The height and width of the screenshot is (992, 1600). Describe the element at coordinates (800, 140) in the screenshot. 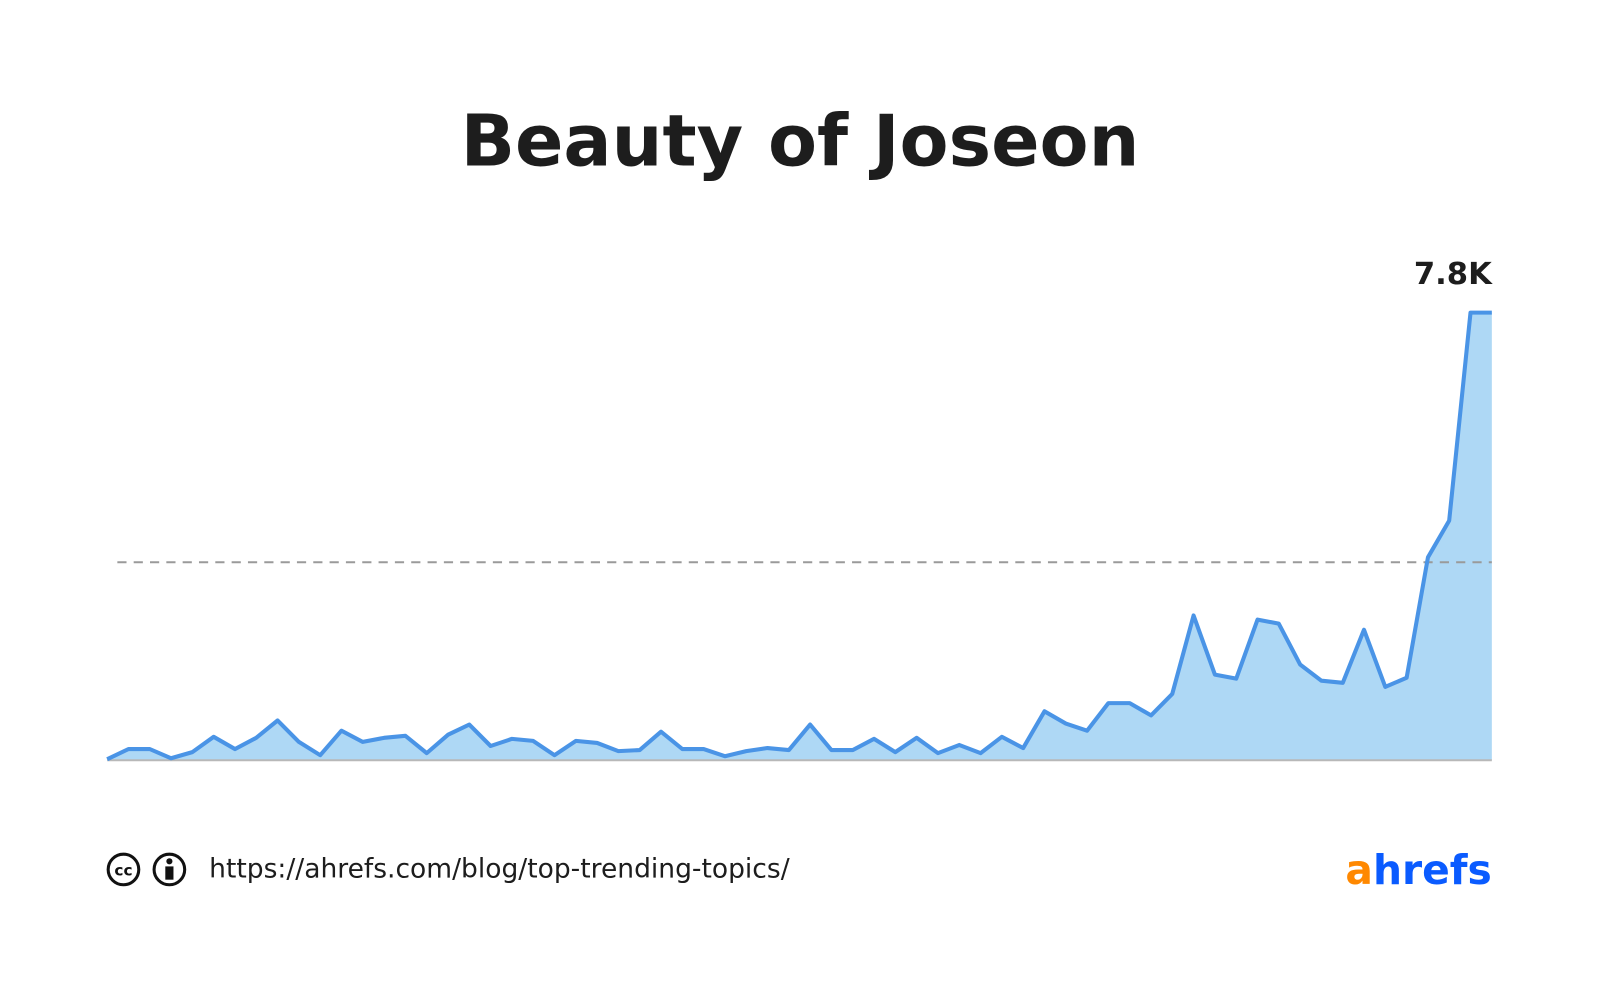

I see `chart-title: Beauty of Joseon` at that location.